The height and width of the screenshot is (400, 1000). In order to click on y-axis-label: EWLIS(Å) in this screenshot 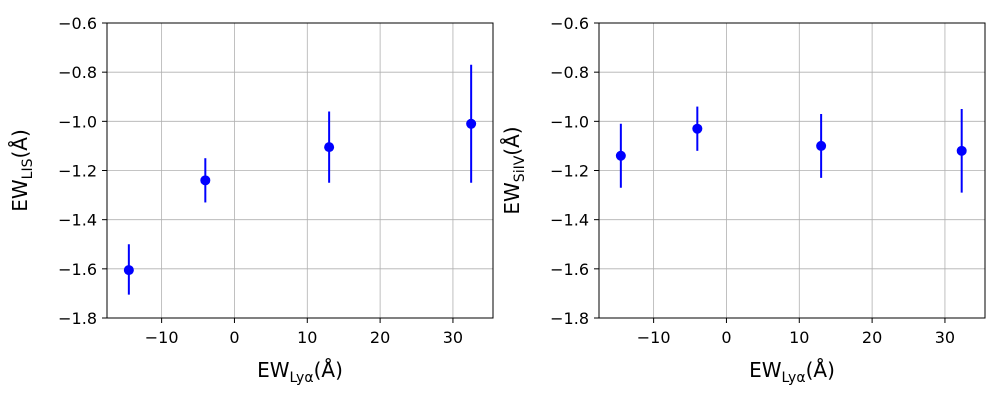, I will do `click(22, 170)`.